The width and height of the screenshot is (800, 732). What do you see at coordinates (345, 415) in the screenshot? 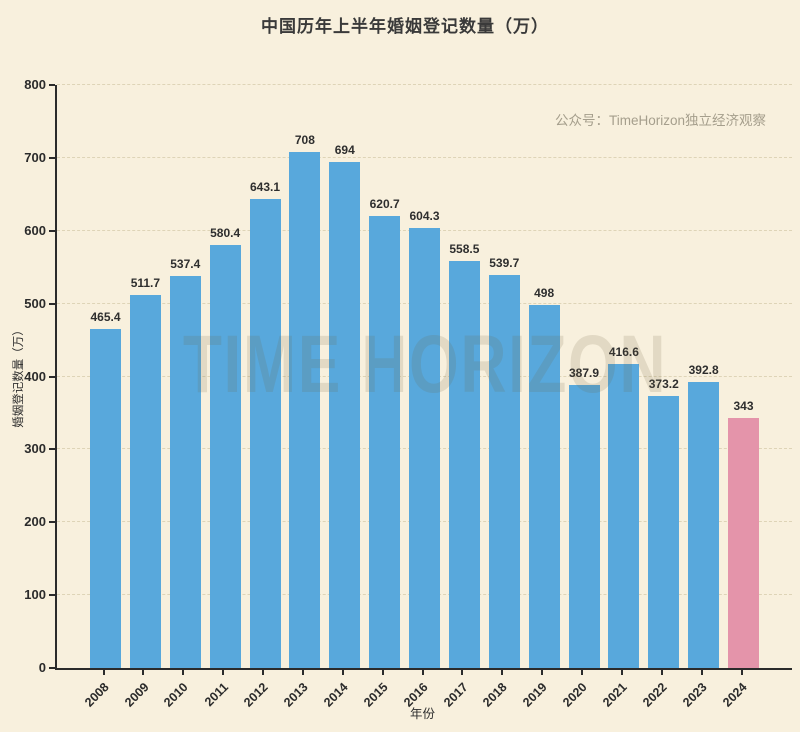
I see `bar-2014` at bounding box center [345, 415].